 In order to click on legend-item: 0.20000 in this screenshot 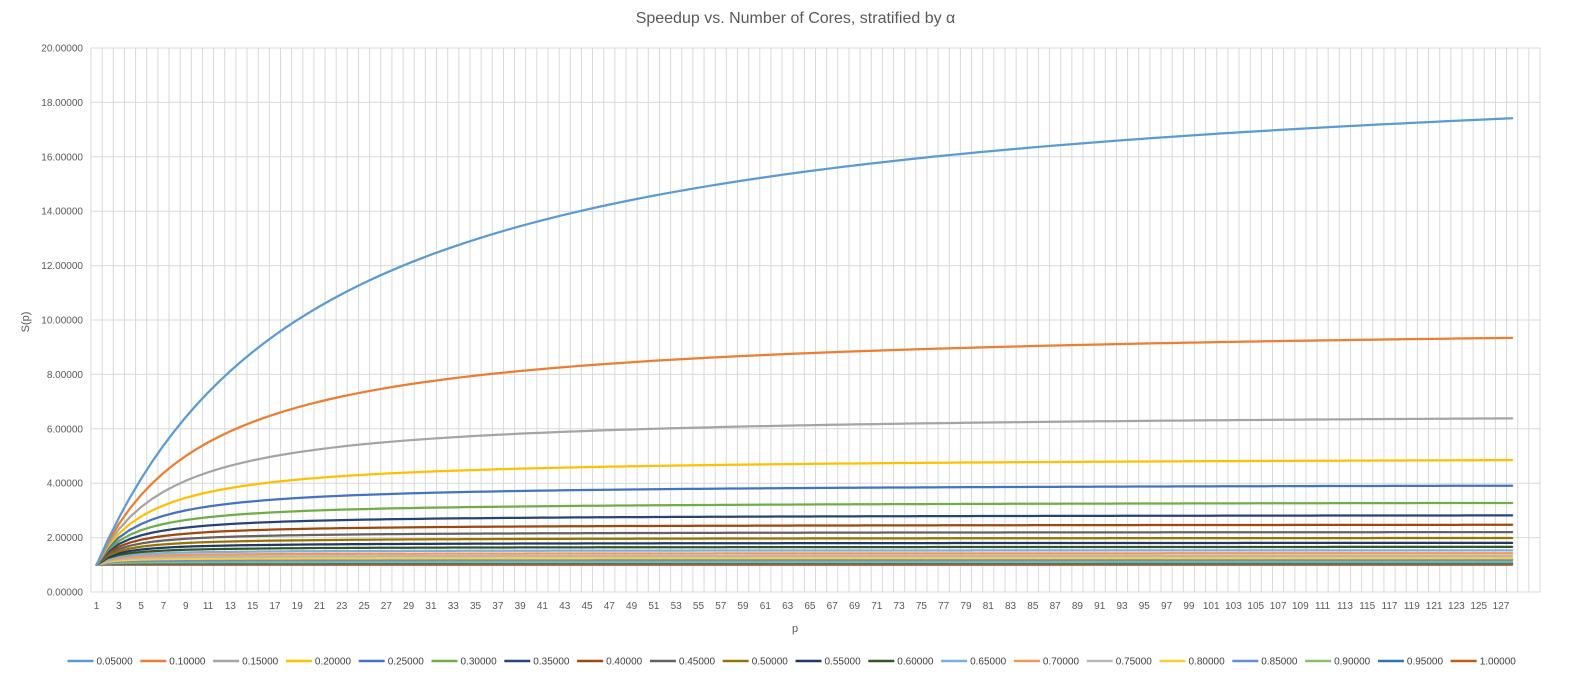, I will do `click(318, 662)`.